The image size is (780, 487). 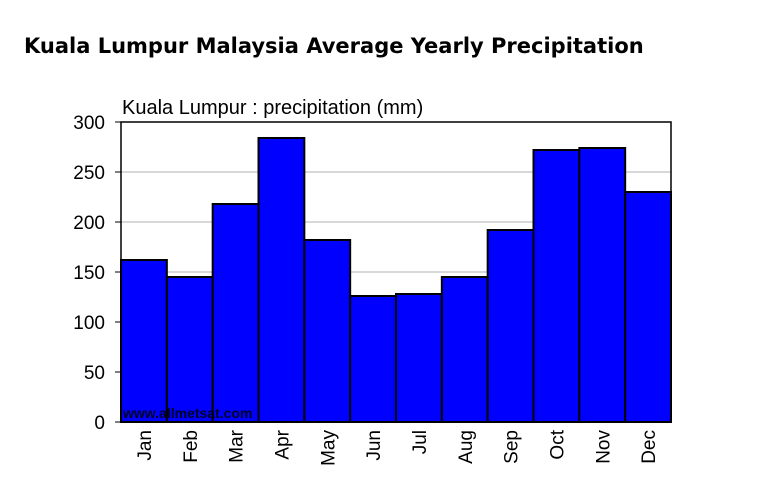 What do you see at coordinates (144, 341) in the screenshot?
I see `bar-jan` at bounding box center [144, 341].